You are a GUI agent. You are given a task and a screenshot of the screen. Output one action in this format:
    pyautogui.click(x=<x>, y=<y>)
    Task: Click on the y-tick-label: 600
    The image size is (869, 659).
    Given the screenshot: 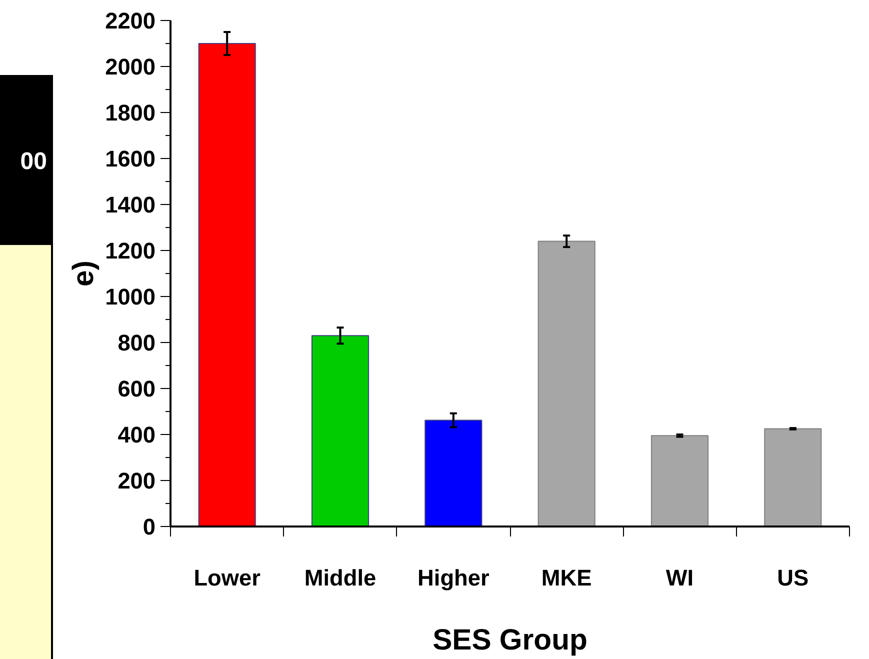 What is the action you would take?
    pyautogui.click(x=137, y=389)
    